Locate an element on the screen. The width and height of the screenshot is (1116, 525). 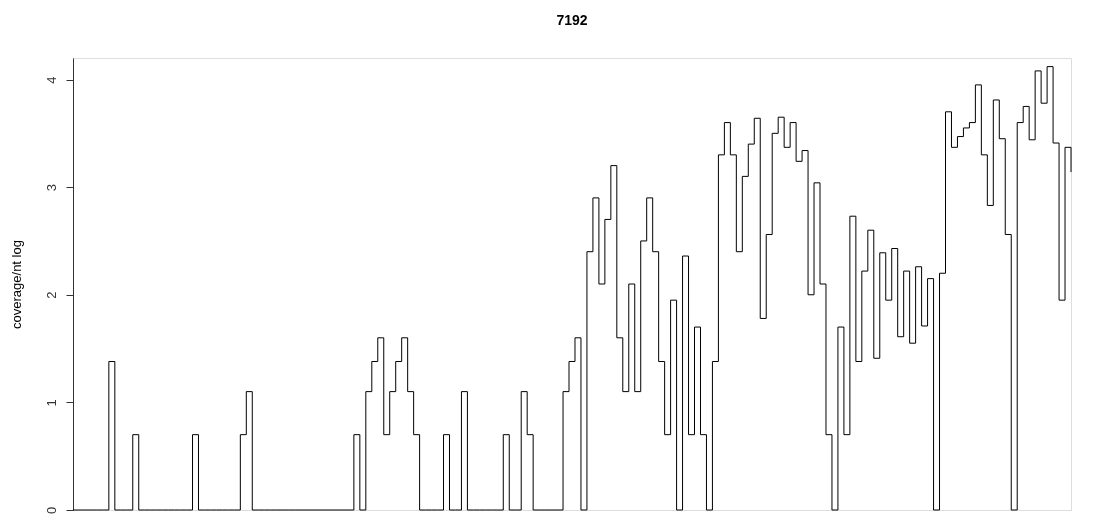
y-tick-label: 4 is located at coordinates (51, 80).